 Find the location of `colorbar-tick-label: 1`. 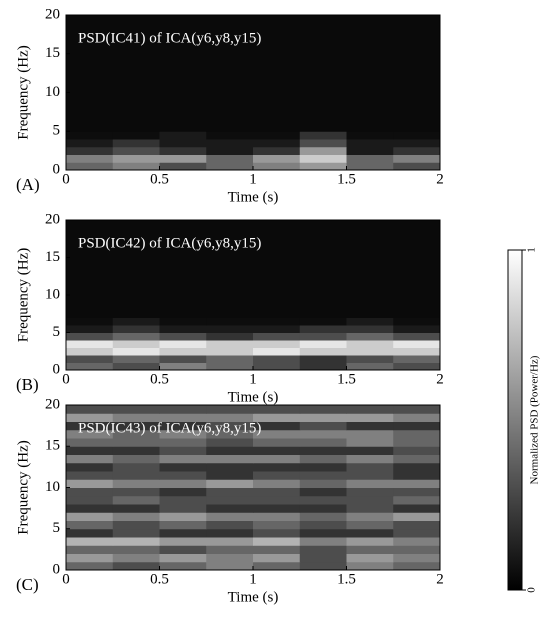

colorbar-tick-label: 1 is located at coordinates (532, 250).